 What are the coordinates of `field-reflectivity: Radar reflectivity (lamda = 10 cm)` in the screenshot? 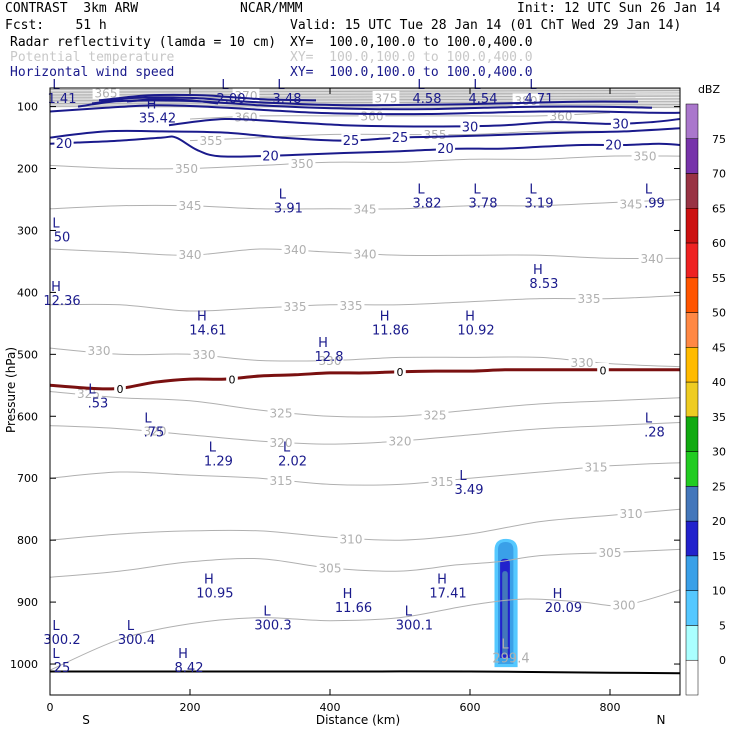 It's located at (143, 42).